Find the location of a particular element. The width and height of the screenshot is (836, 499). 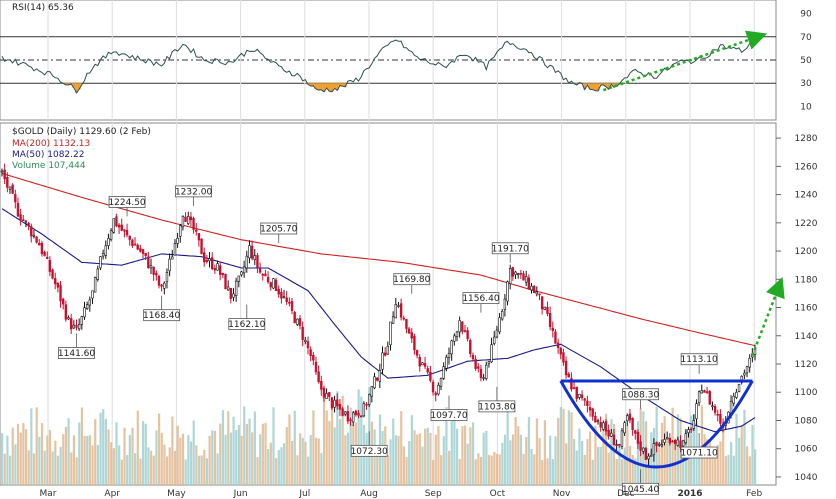

rsi-oversold-fill is located at coordinates (345, 85).